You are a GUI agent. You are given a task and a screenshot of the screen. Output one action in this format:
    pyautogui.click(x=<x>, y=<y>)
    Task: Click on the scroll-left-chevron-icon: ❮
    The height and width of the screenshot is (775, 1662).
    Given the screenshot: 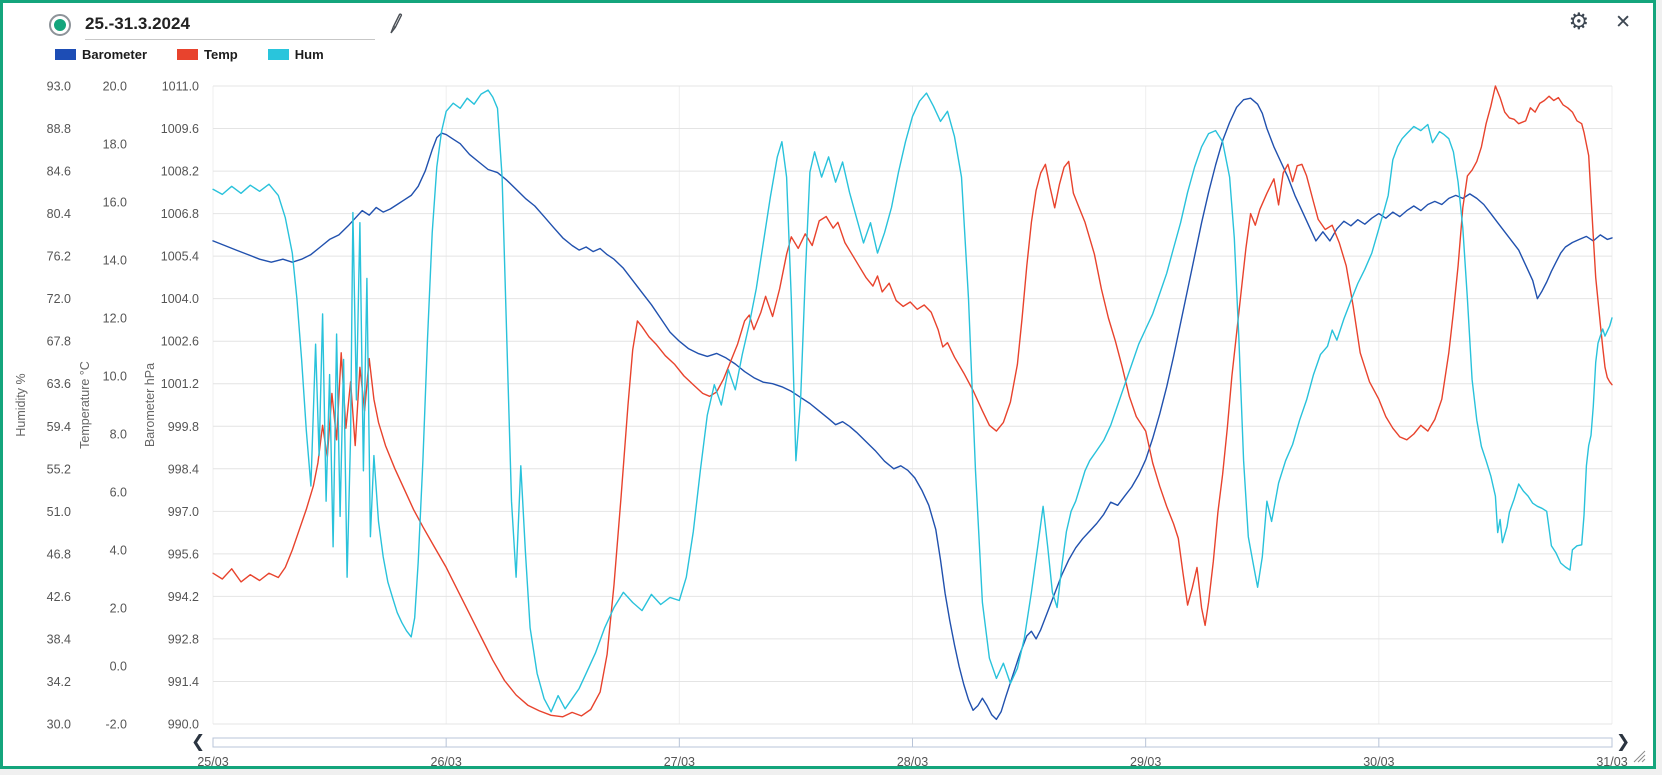 What is the action you would take?
    pyautogui.click(x=198, y=742)
    